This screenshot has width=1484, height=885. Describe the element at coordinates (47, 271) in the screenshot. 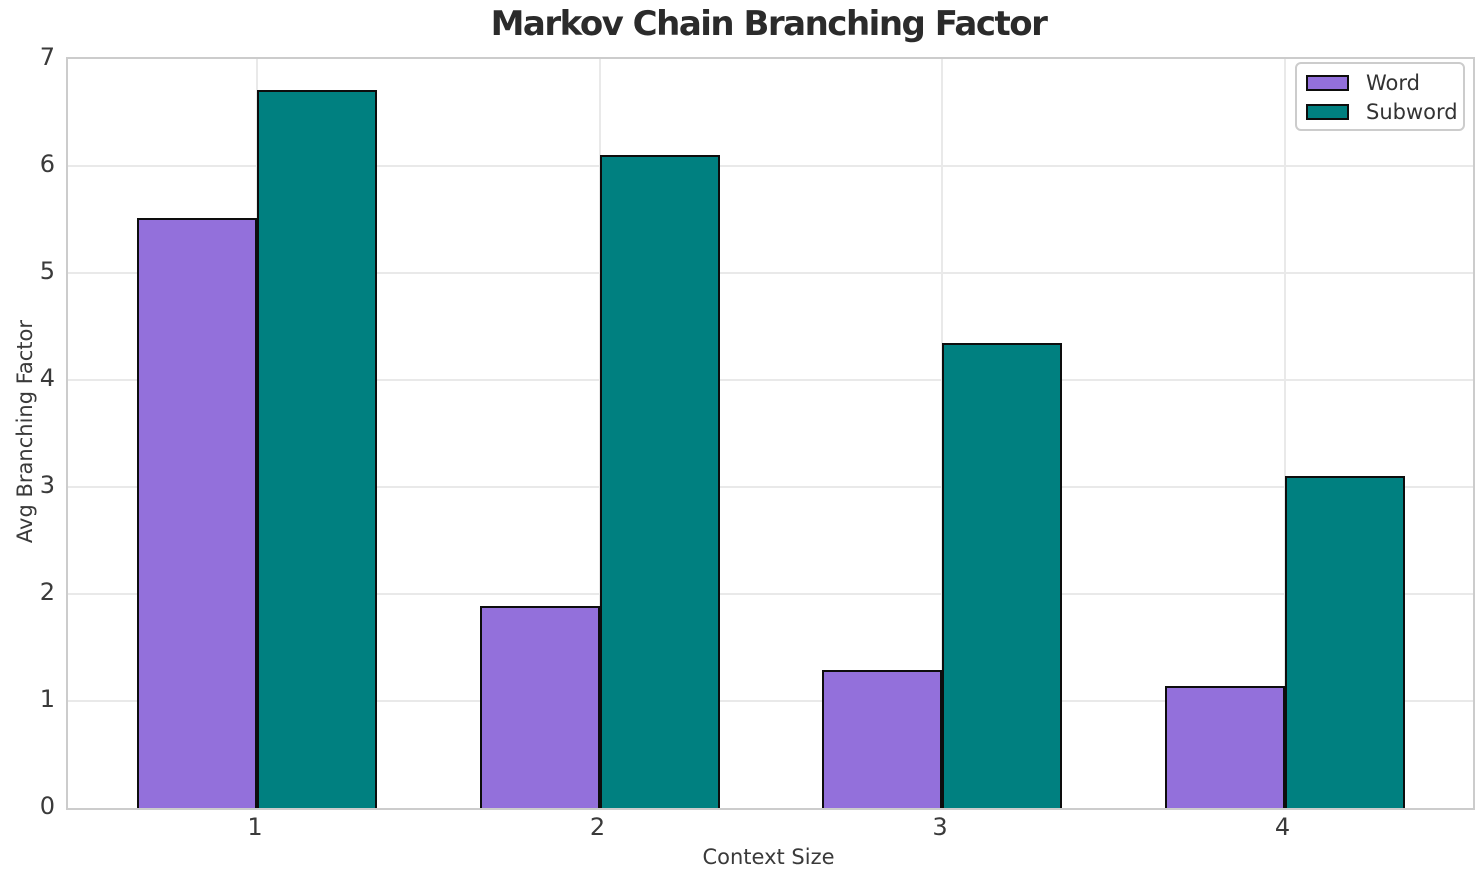

I see `y-tick-label-5: 5` at that location.